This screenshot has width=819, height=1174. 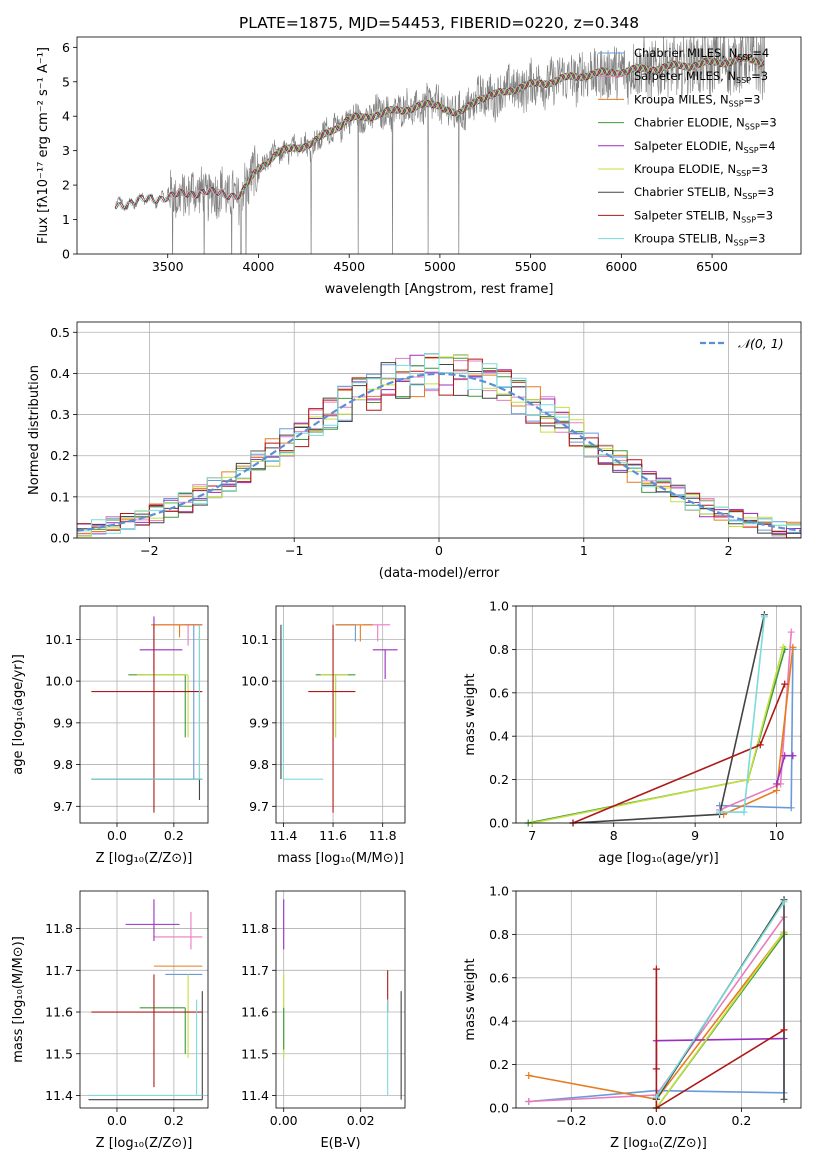 I want to click on y-tick-label: 1.0, so click(x=499, y=606).